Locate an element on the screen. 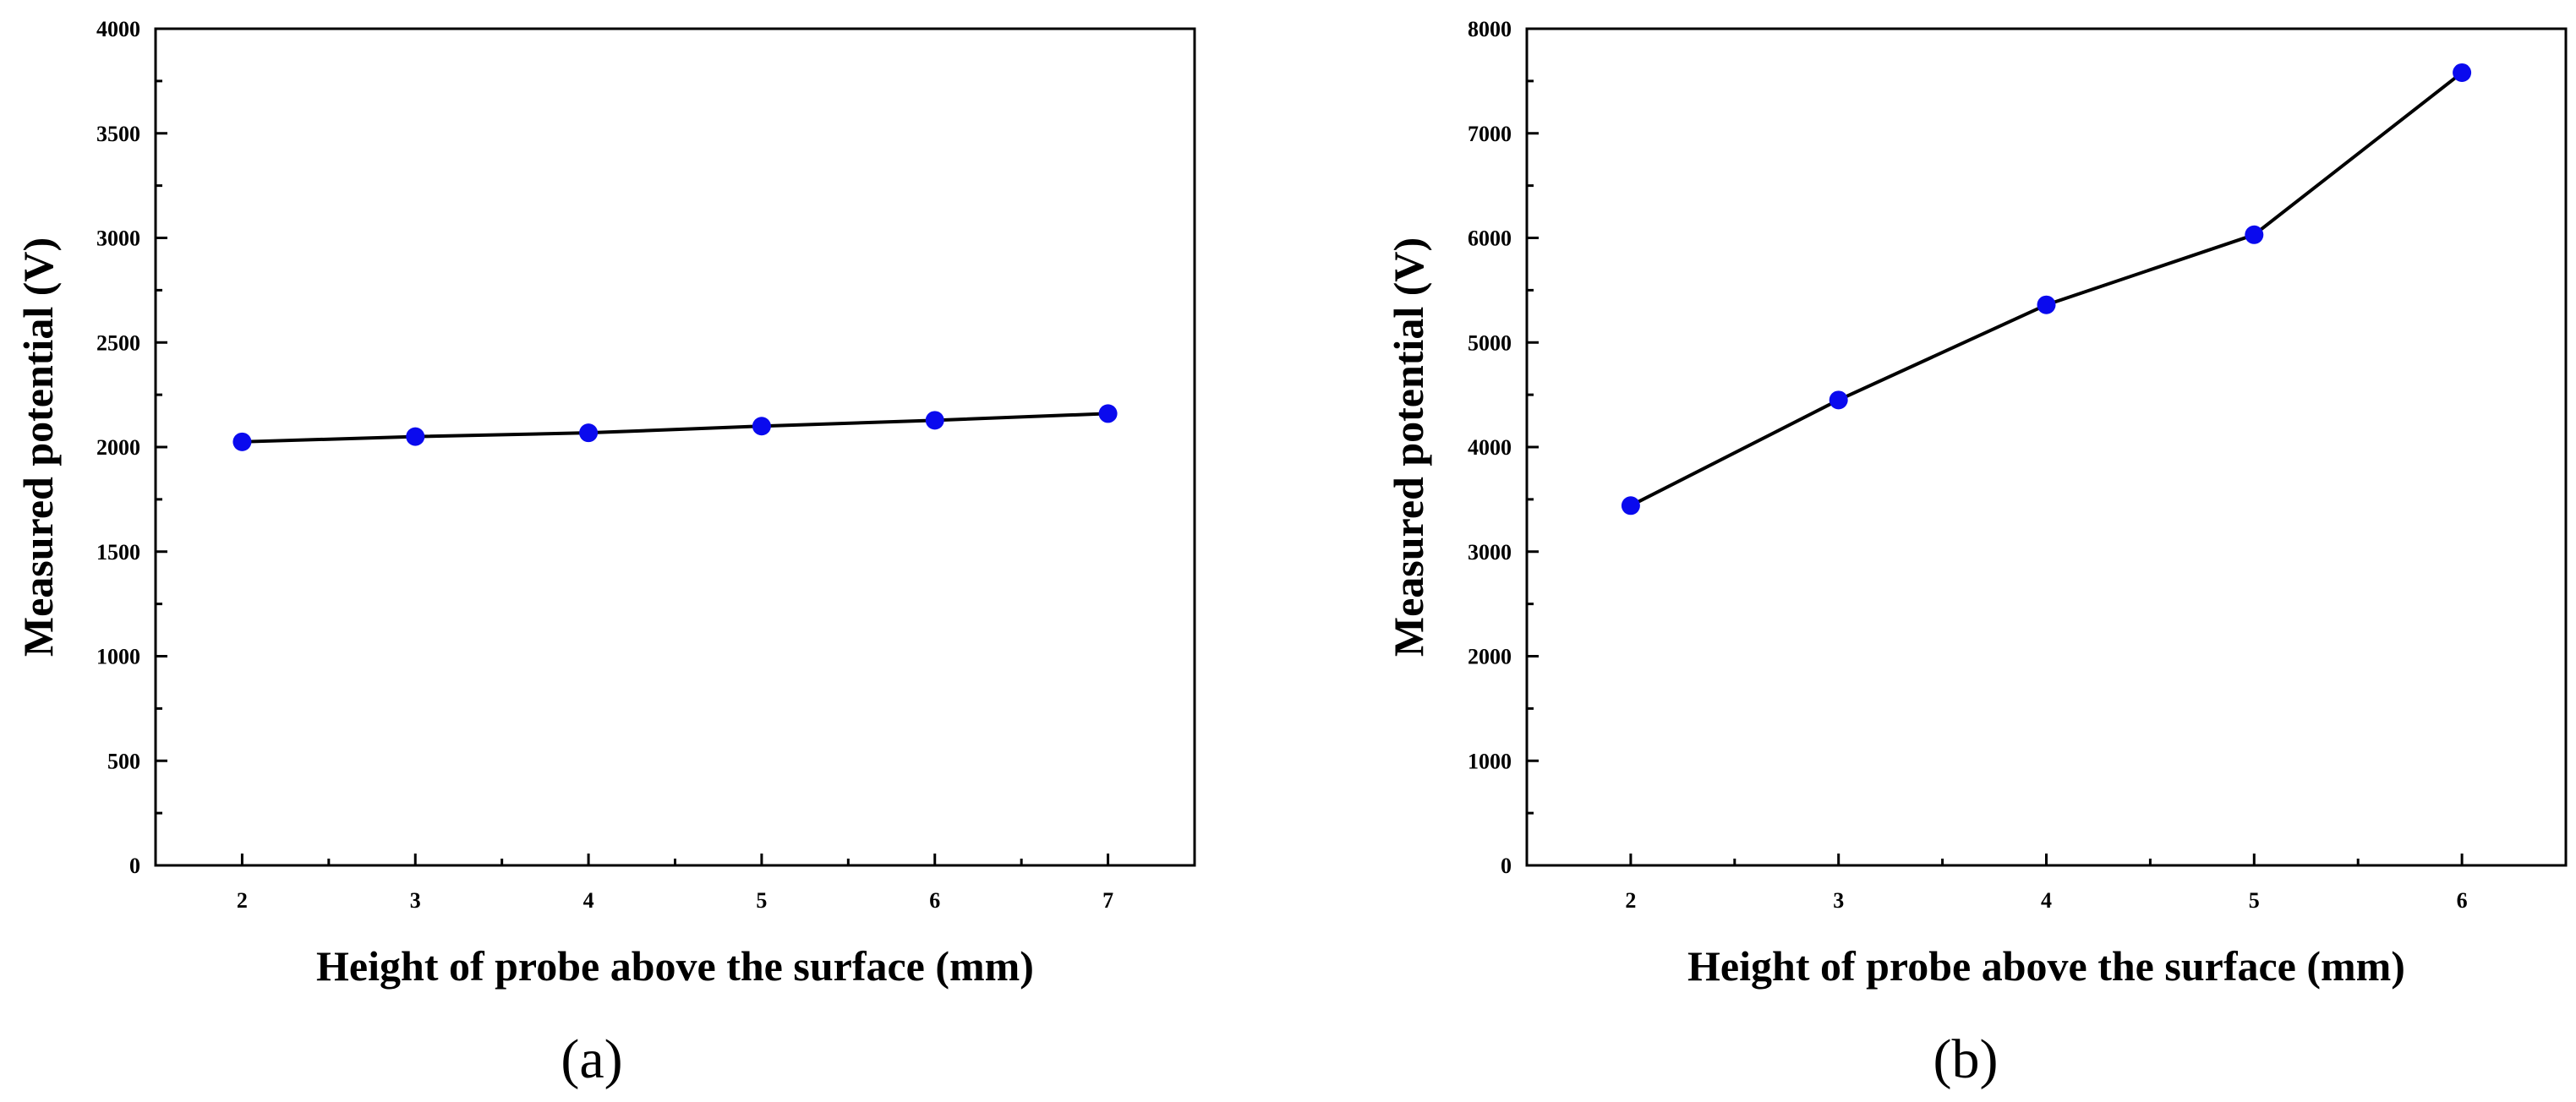  y-tick-label: 500 is located at coordinates (124, 761).